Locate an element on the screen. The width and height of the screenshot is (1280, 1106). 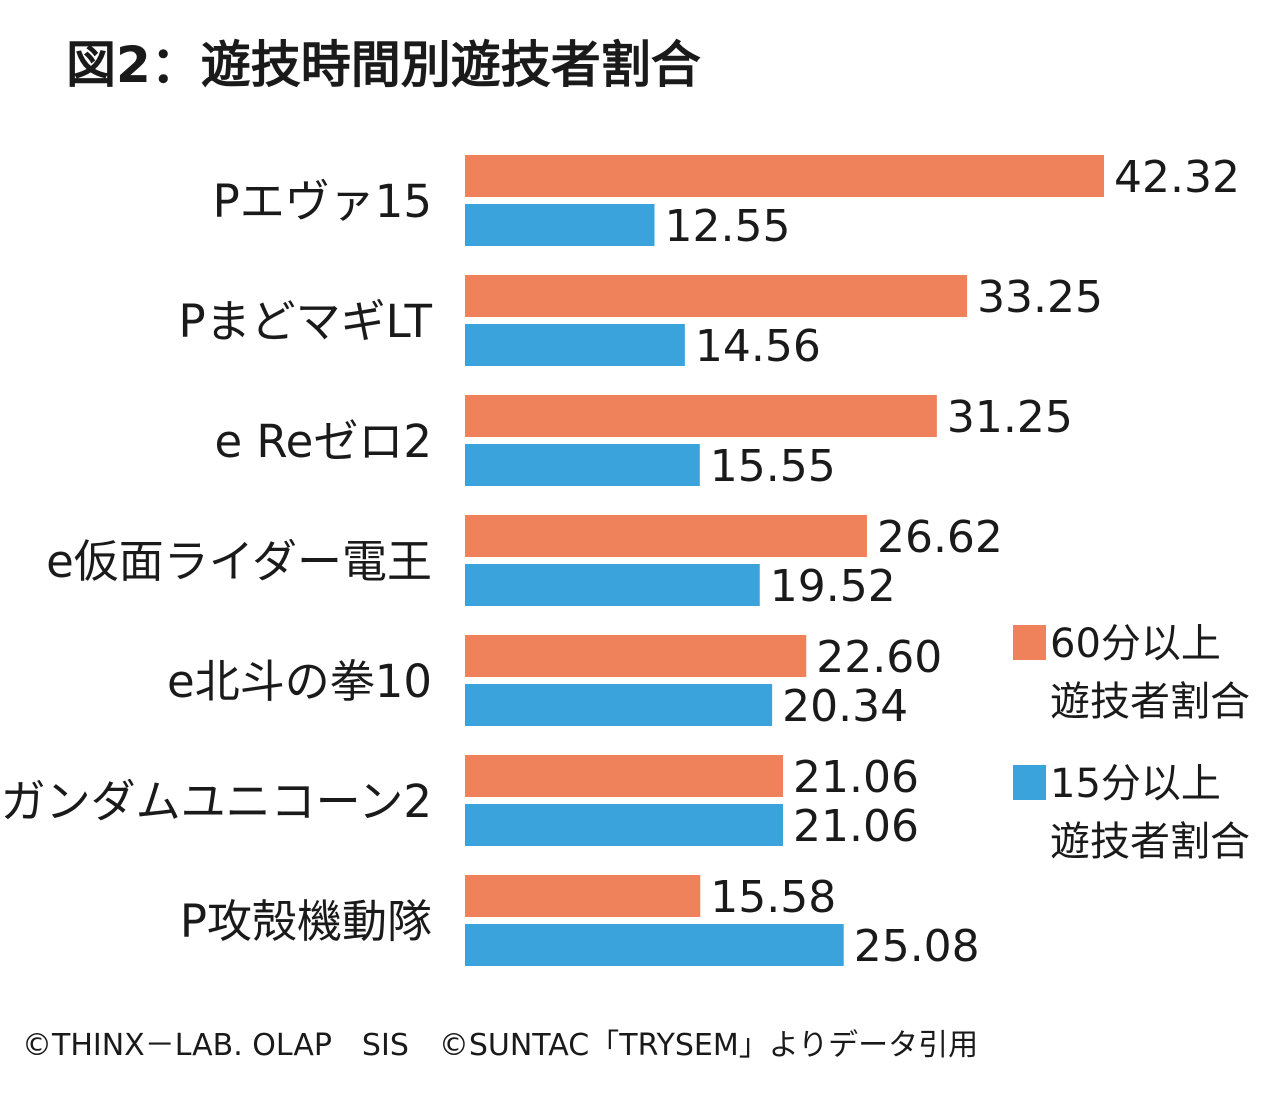
category-label: P攻殻機動隊 is located at coordinates (306, 921).